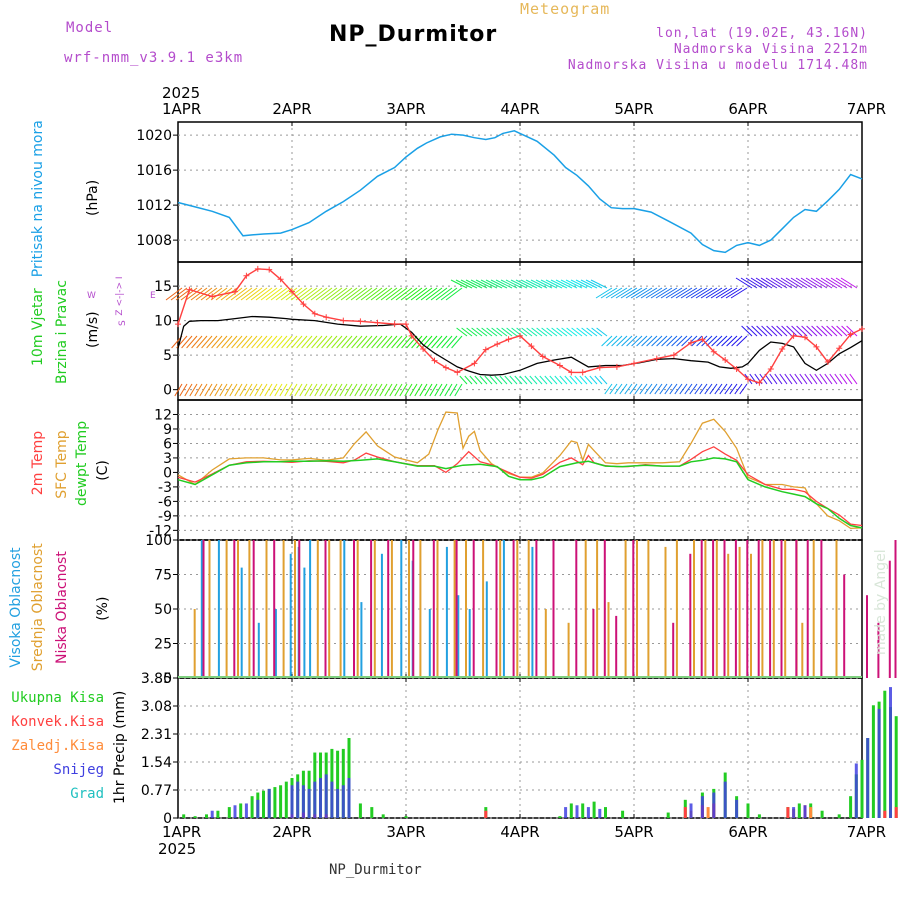  Describe the element at coordinates (156, 735) in the screenshot. I see `y-tick-label: 2.31` at that location.